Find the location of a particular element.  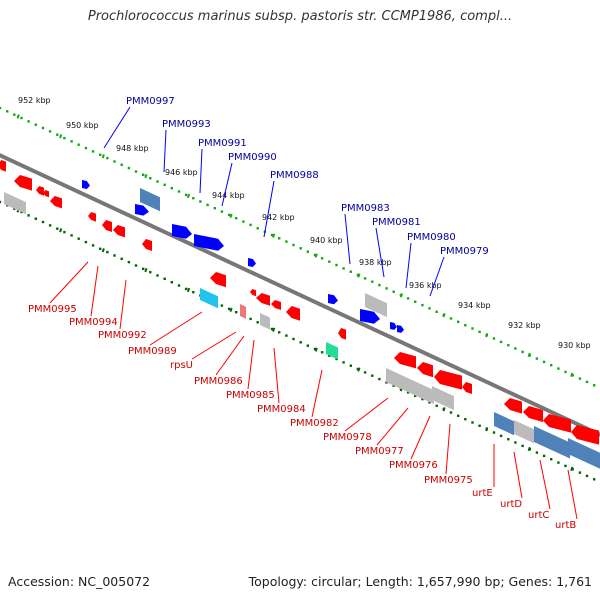

forward-gene-label: PMM0991 is located at coordinates (222, 143).